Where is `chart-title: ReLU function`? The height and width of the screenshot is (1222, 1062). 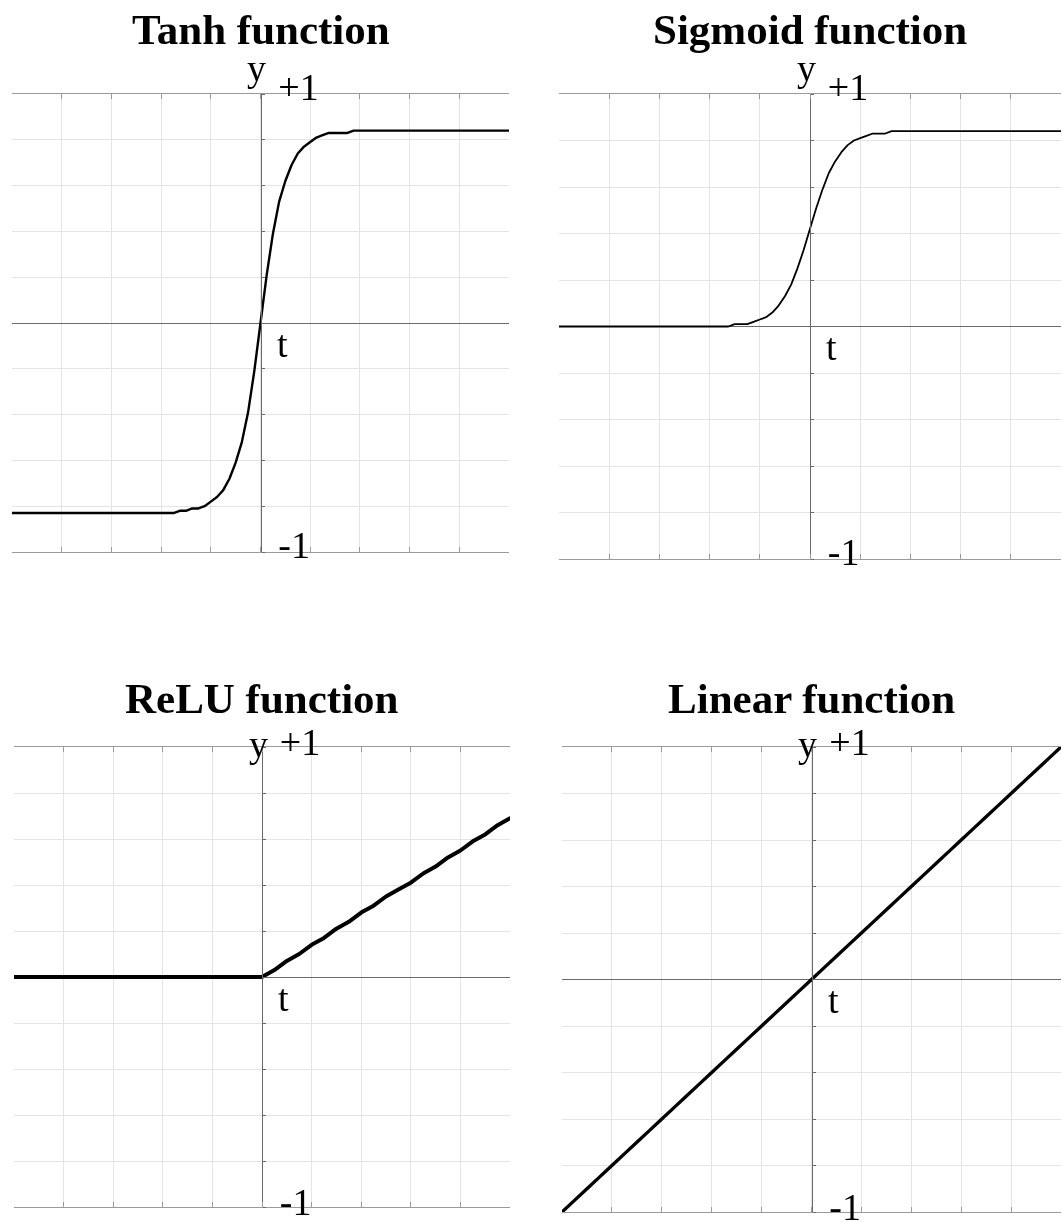
chart-title: ReLU function is located at coordinates (262, 698).